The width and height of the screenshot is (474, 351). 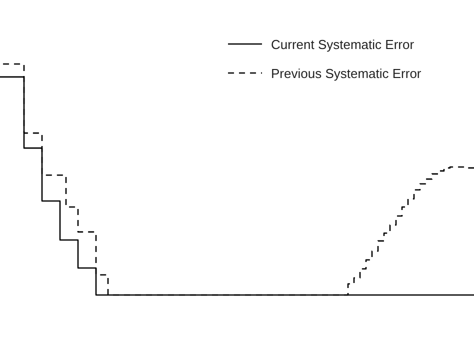 I want to click on legend-label: Current Systematic Error, so click(x=343, y=44).